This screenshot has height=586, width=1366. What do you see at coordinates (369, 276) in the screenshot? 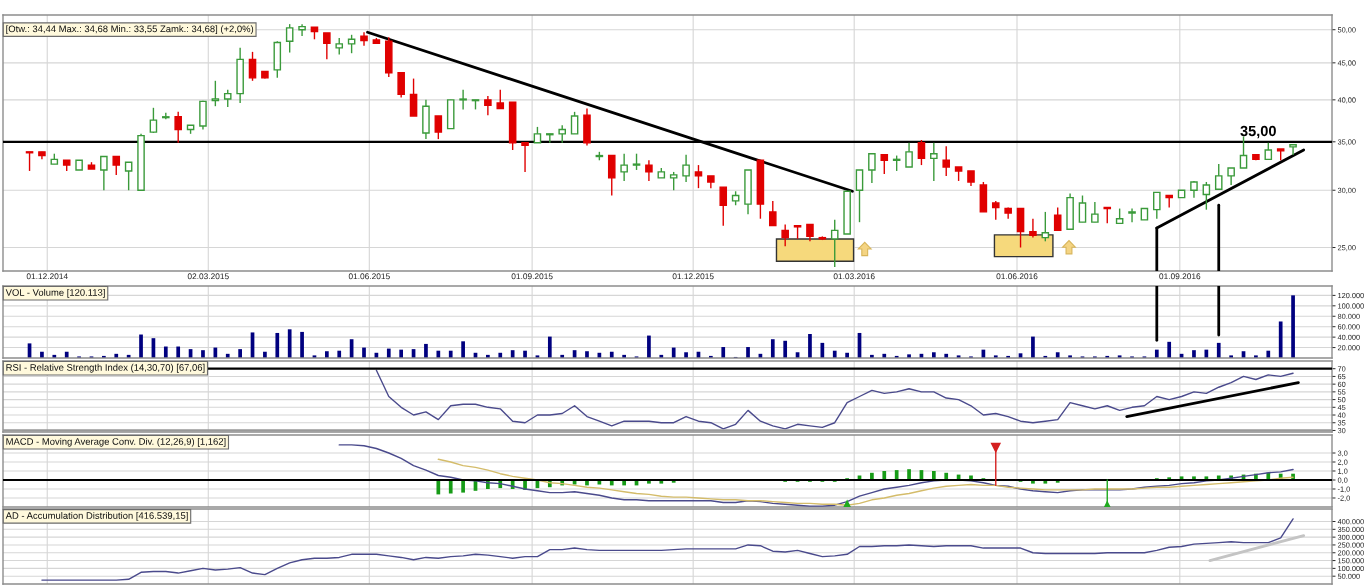
I see `x-tick-label: 01.06.2015` at bounding box center [369, 276].